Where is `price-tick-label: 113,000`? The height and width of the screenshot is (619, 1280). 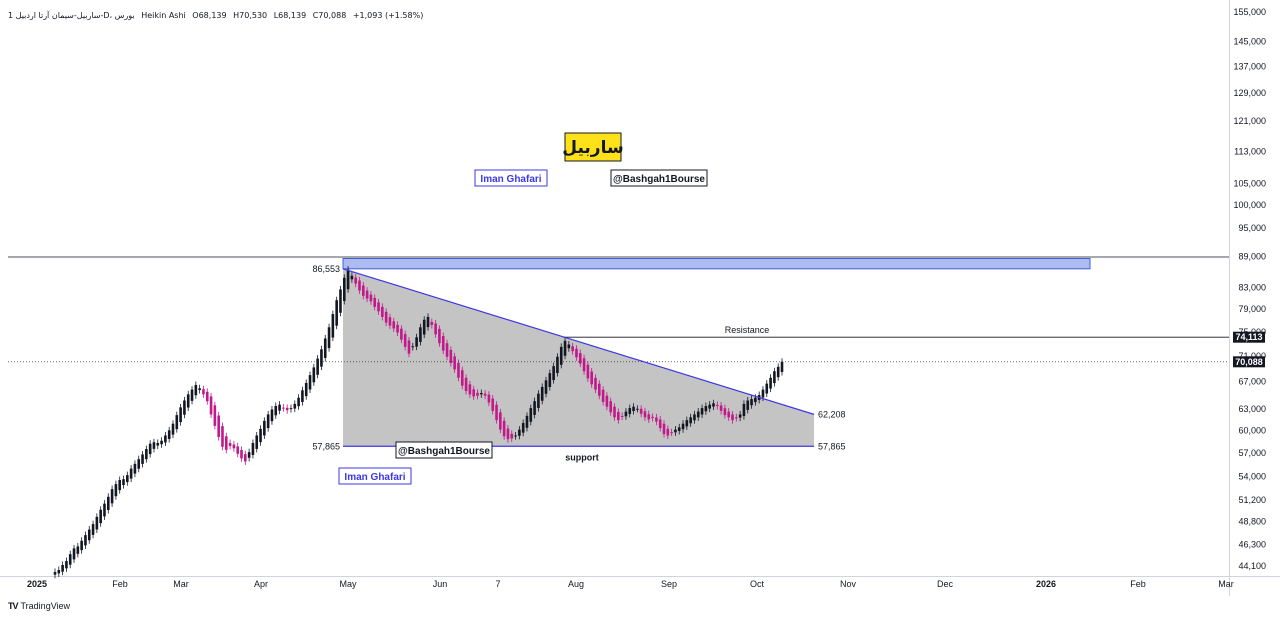
price-tick-label: 113,000 is located at coordinates (1250, 151).